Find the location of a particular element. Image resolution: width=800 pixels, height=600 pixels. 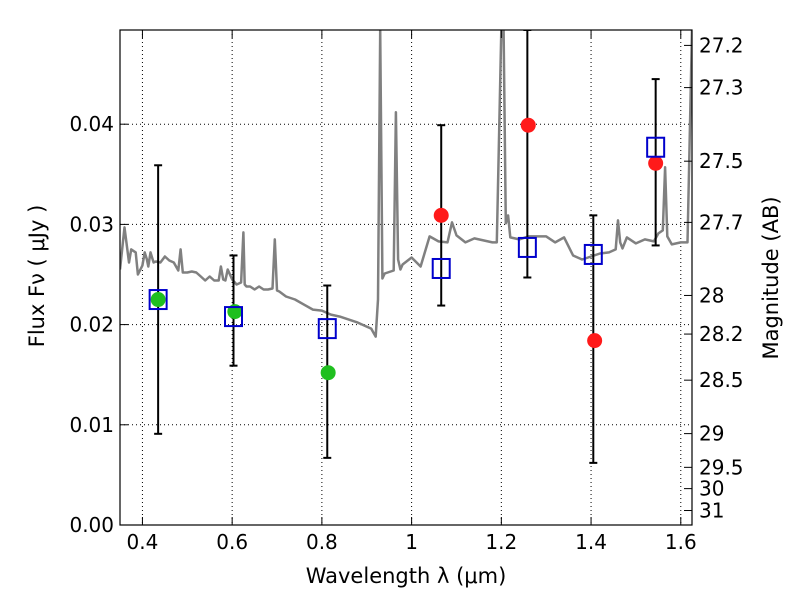

y2-axis-title: Magnitude (AB) is located at coordinates (771, 277).